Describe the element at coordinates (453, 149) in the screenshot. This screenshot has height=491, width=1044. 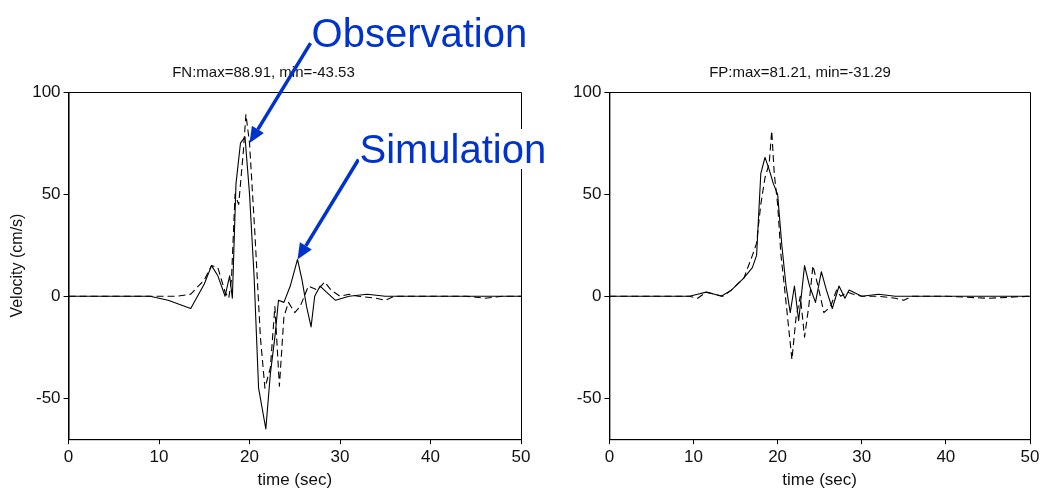
I see `annotation: Simulation` at that location.